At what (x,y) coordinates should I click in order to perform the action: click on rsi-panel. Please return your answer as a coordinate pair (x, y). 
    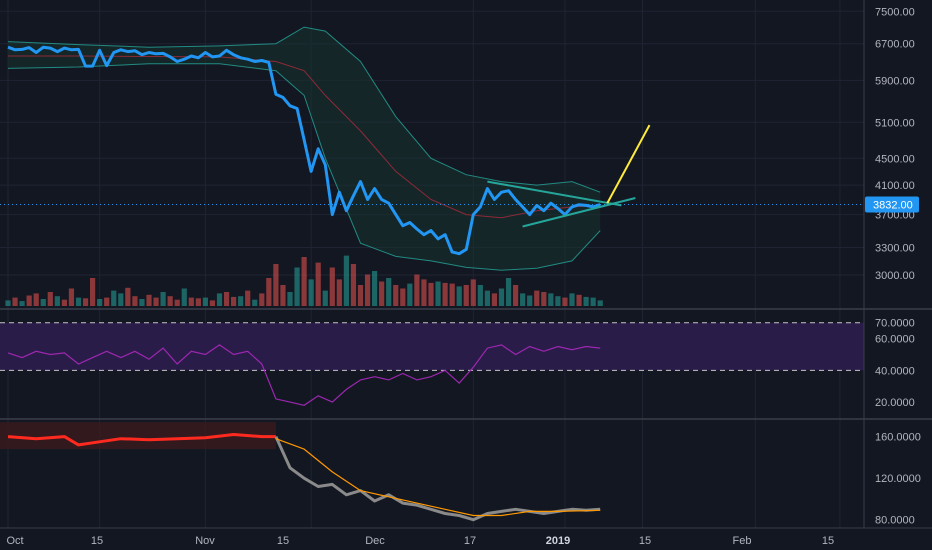
    Looking at the image, I should click on (432, 364).